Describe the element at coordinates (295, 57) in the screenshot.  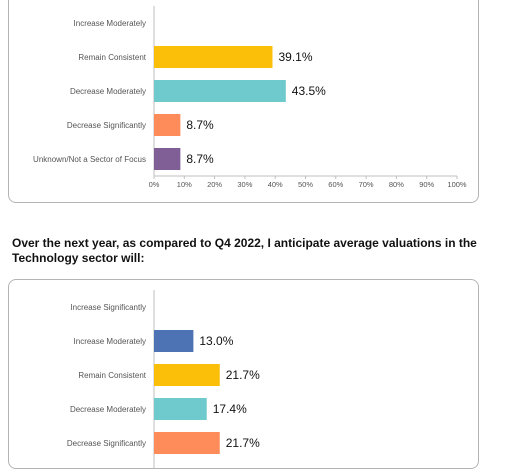
I see `data-label: 39.1%` at that location.